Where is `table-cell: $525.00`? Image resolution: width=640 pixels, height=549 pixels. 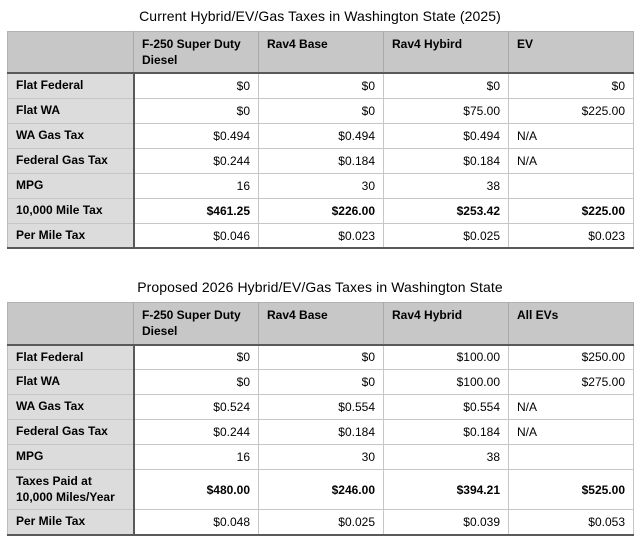 table-cell: $525.00 is located at coordinates (571, 489).